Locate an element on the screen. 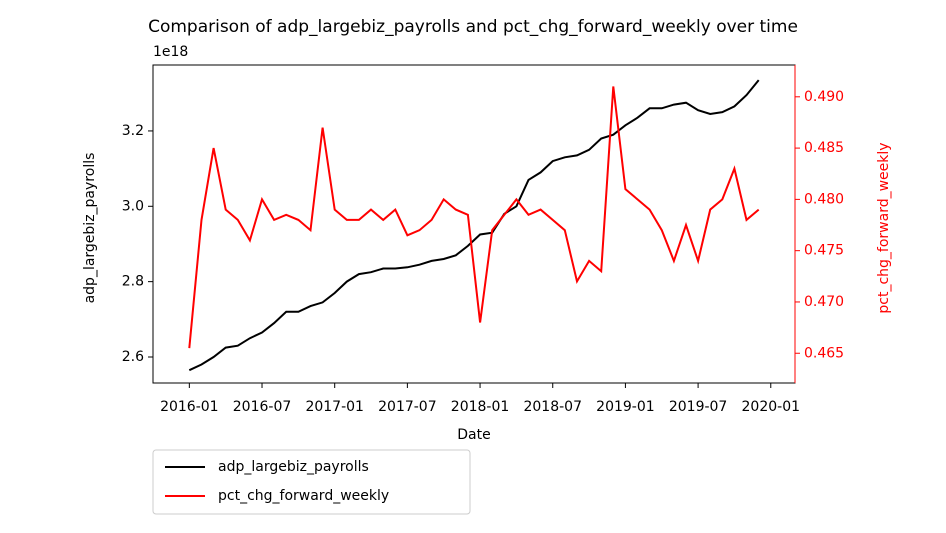  y2-tick-label: 0.485 is located at coordinates (824, 148).